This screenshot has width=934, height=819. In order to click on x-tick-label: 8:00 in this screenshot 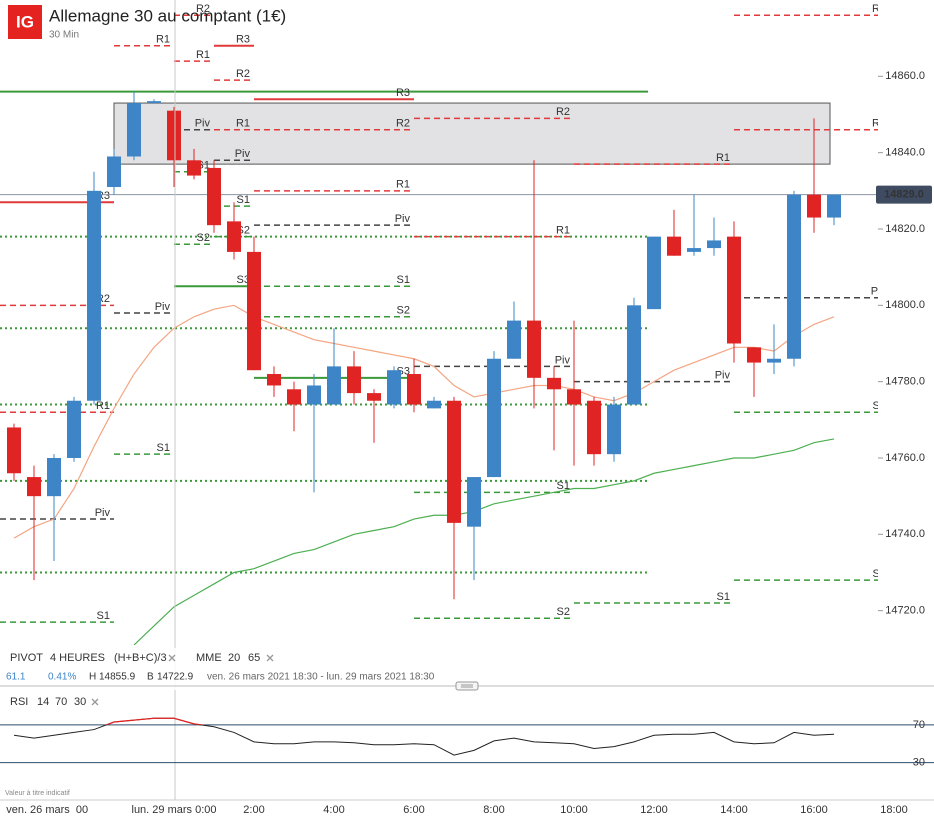, I will do `click(493, 810)`.